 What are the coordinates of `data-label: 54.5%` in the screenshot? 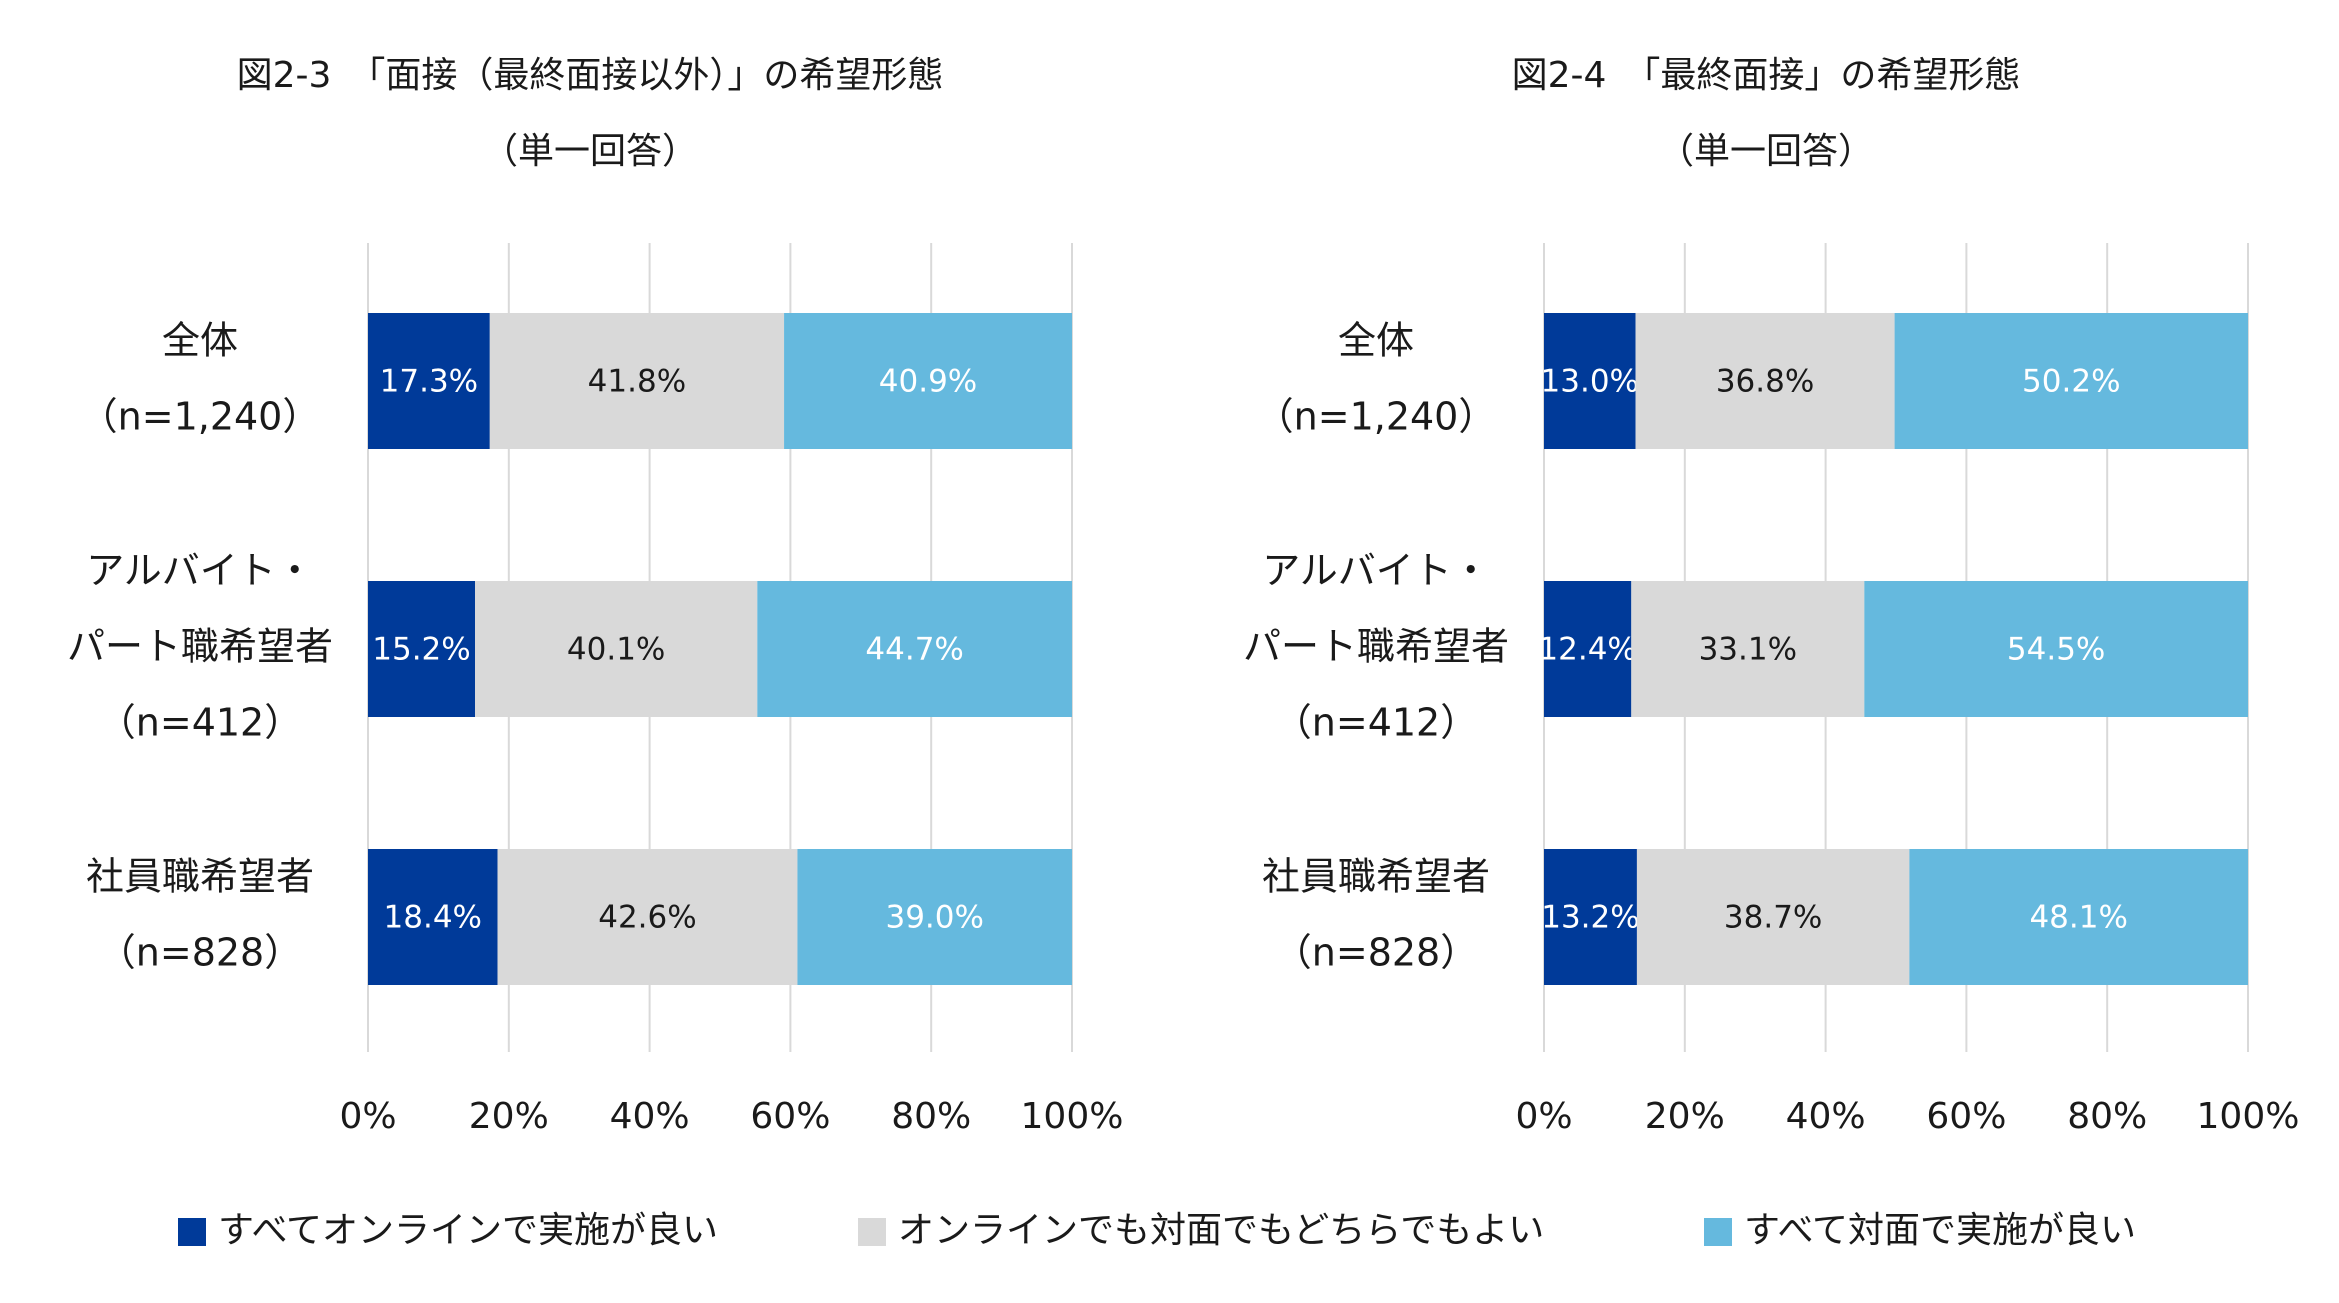 It's located at (2056, 650).